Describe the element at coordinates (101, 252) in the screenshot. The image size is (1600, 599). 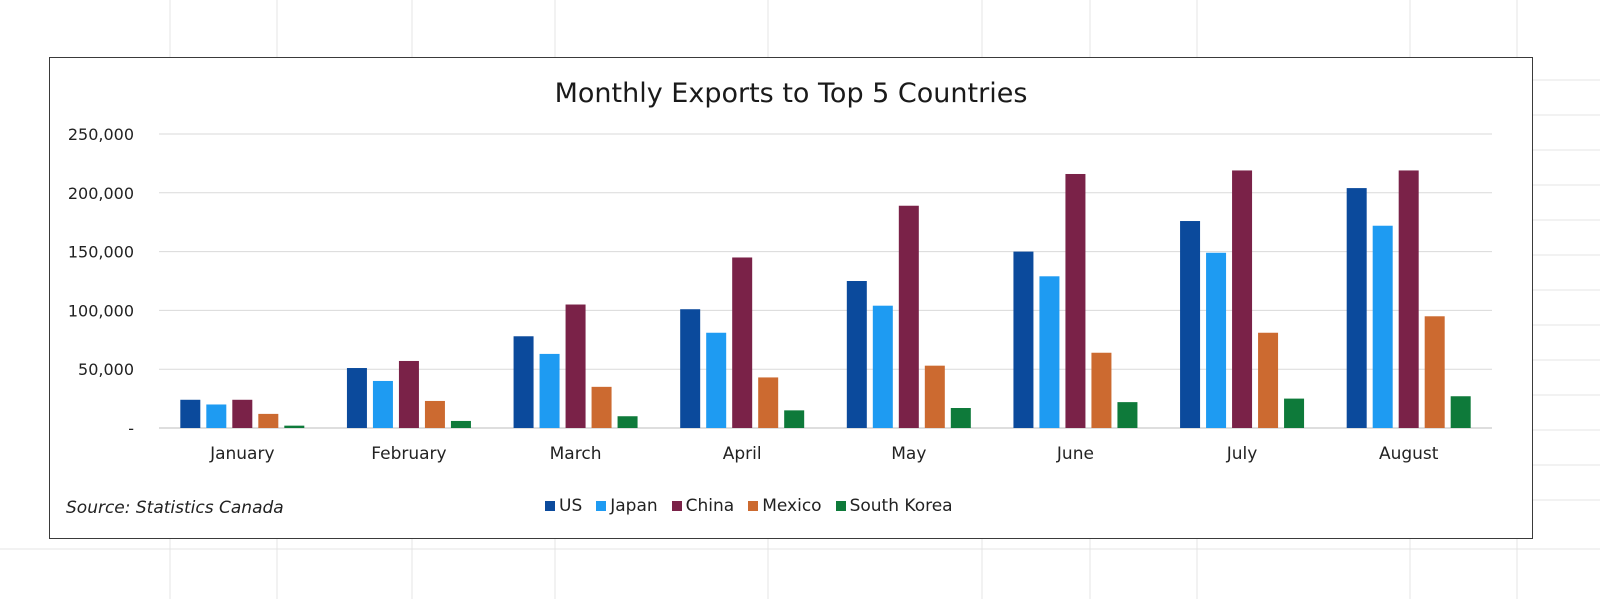
I see `y-tick-label: 150,000` at that location.